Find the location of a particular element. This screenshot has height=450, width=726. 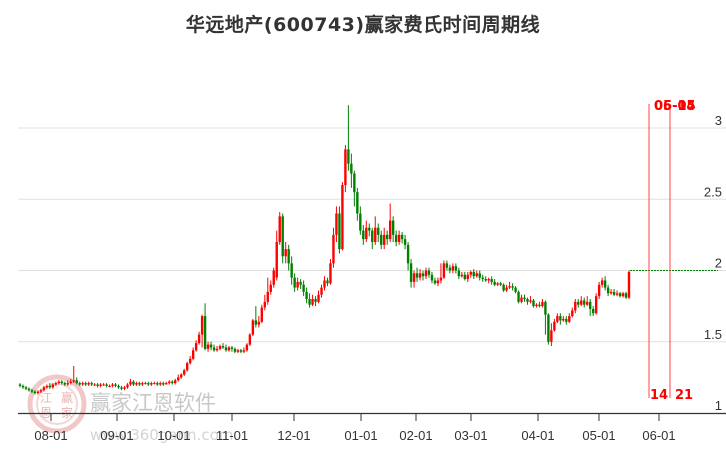

y-tick-label: 2.5 is located at coordinates (713, 191).